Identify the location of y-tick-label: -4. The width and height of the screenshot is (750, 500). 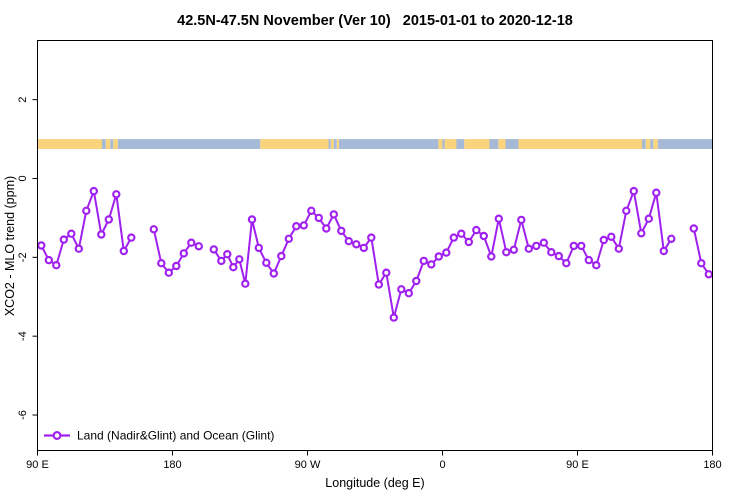
(23, 336).